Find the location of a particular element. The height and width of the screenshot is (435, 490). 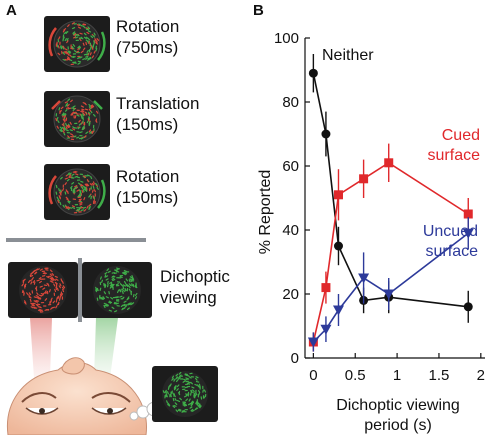

y-tick-label: 20 is located at coordinates (290, 294).